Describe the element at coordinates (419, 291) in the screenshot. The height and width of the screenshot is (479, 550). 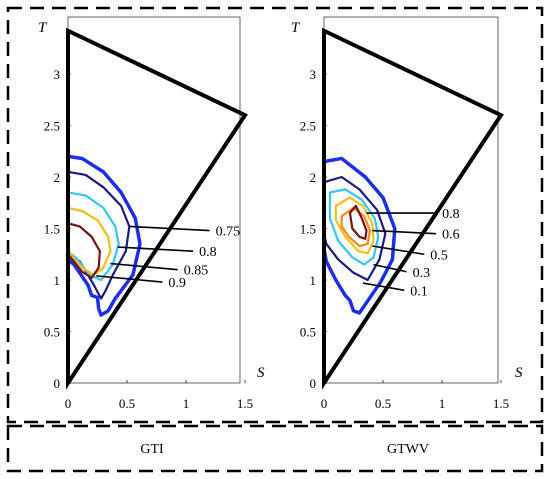
I see `contour-value-label: 0.1` at that location.